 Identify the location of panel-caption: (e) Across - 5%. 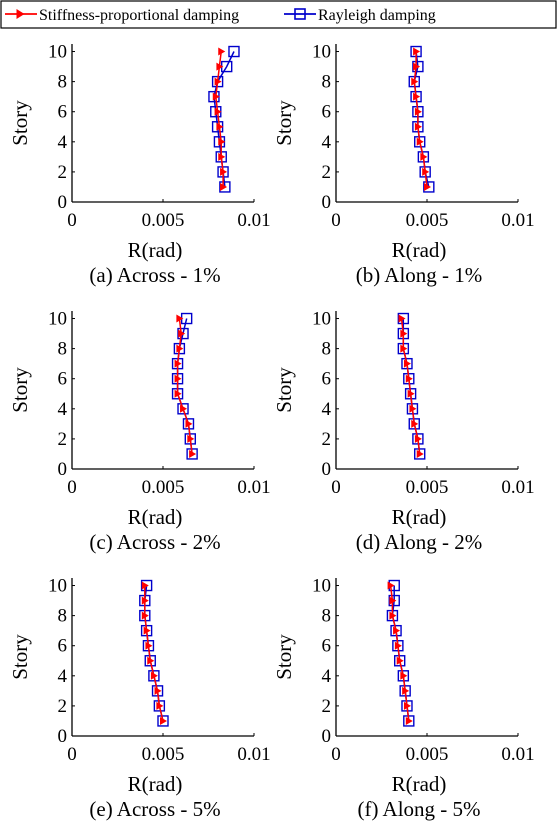
(154, 809).